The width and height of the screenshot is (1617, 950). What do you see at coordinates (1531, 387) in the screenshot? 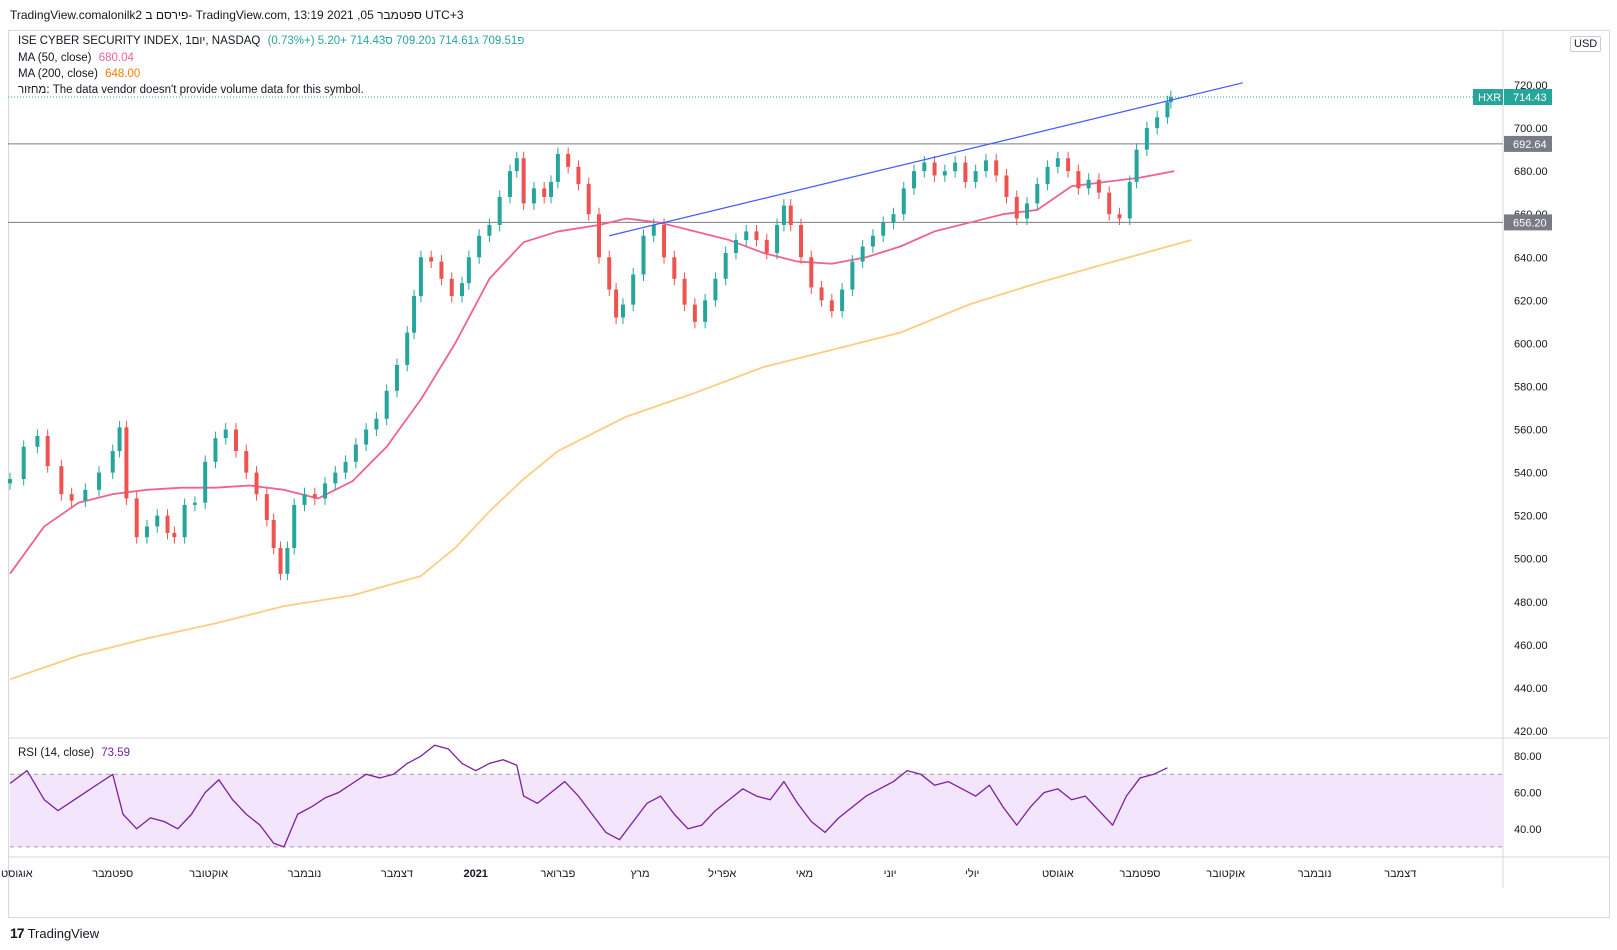
I see `price-tick-label: 580.00` at bounding box center [1531, 387].